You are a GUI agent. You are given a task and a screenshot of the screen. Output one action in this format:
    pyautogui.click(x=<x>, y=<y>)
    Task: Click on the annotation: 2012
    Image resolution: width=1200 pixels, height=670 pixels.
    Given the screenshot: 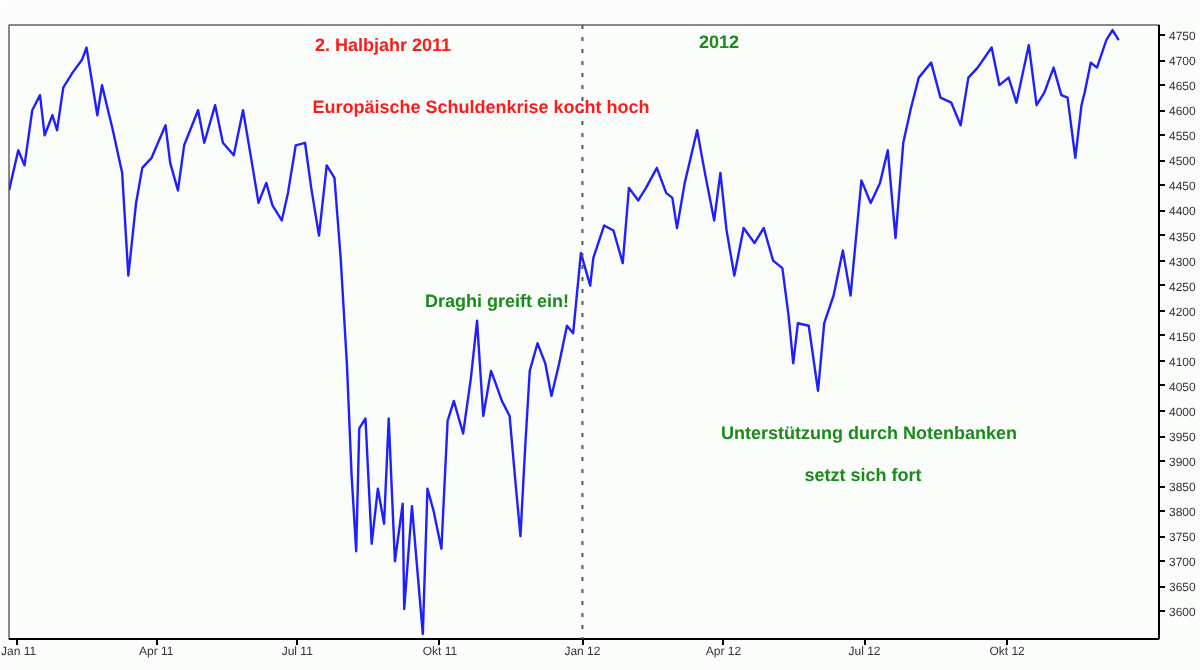 What is the action you would take?
    pyautogui.click(x=719, y=42)
    